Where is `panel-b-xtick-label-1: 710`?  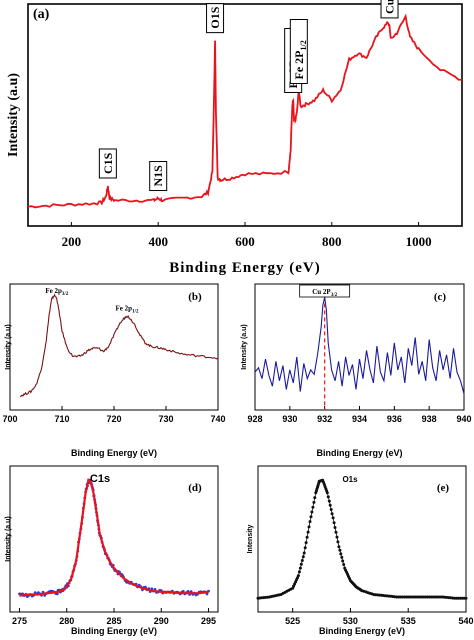 panel-b-xtick-label-1: 710 is located at coordinates (61, 419).